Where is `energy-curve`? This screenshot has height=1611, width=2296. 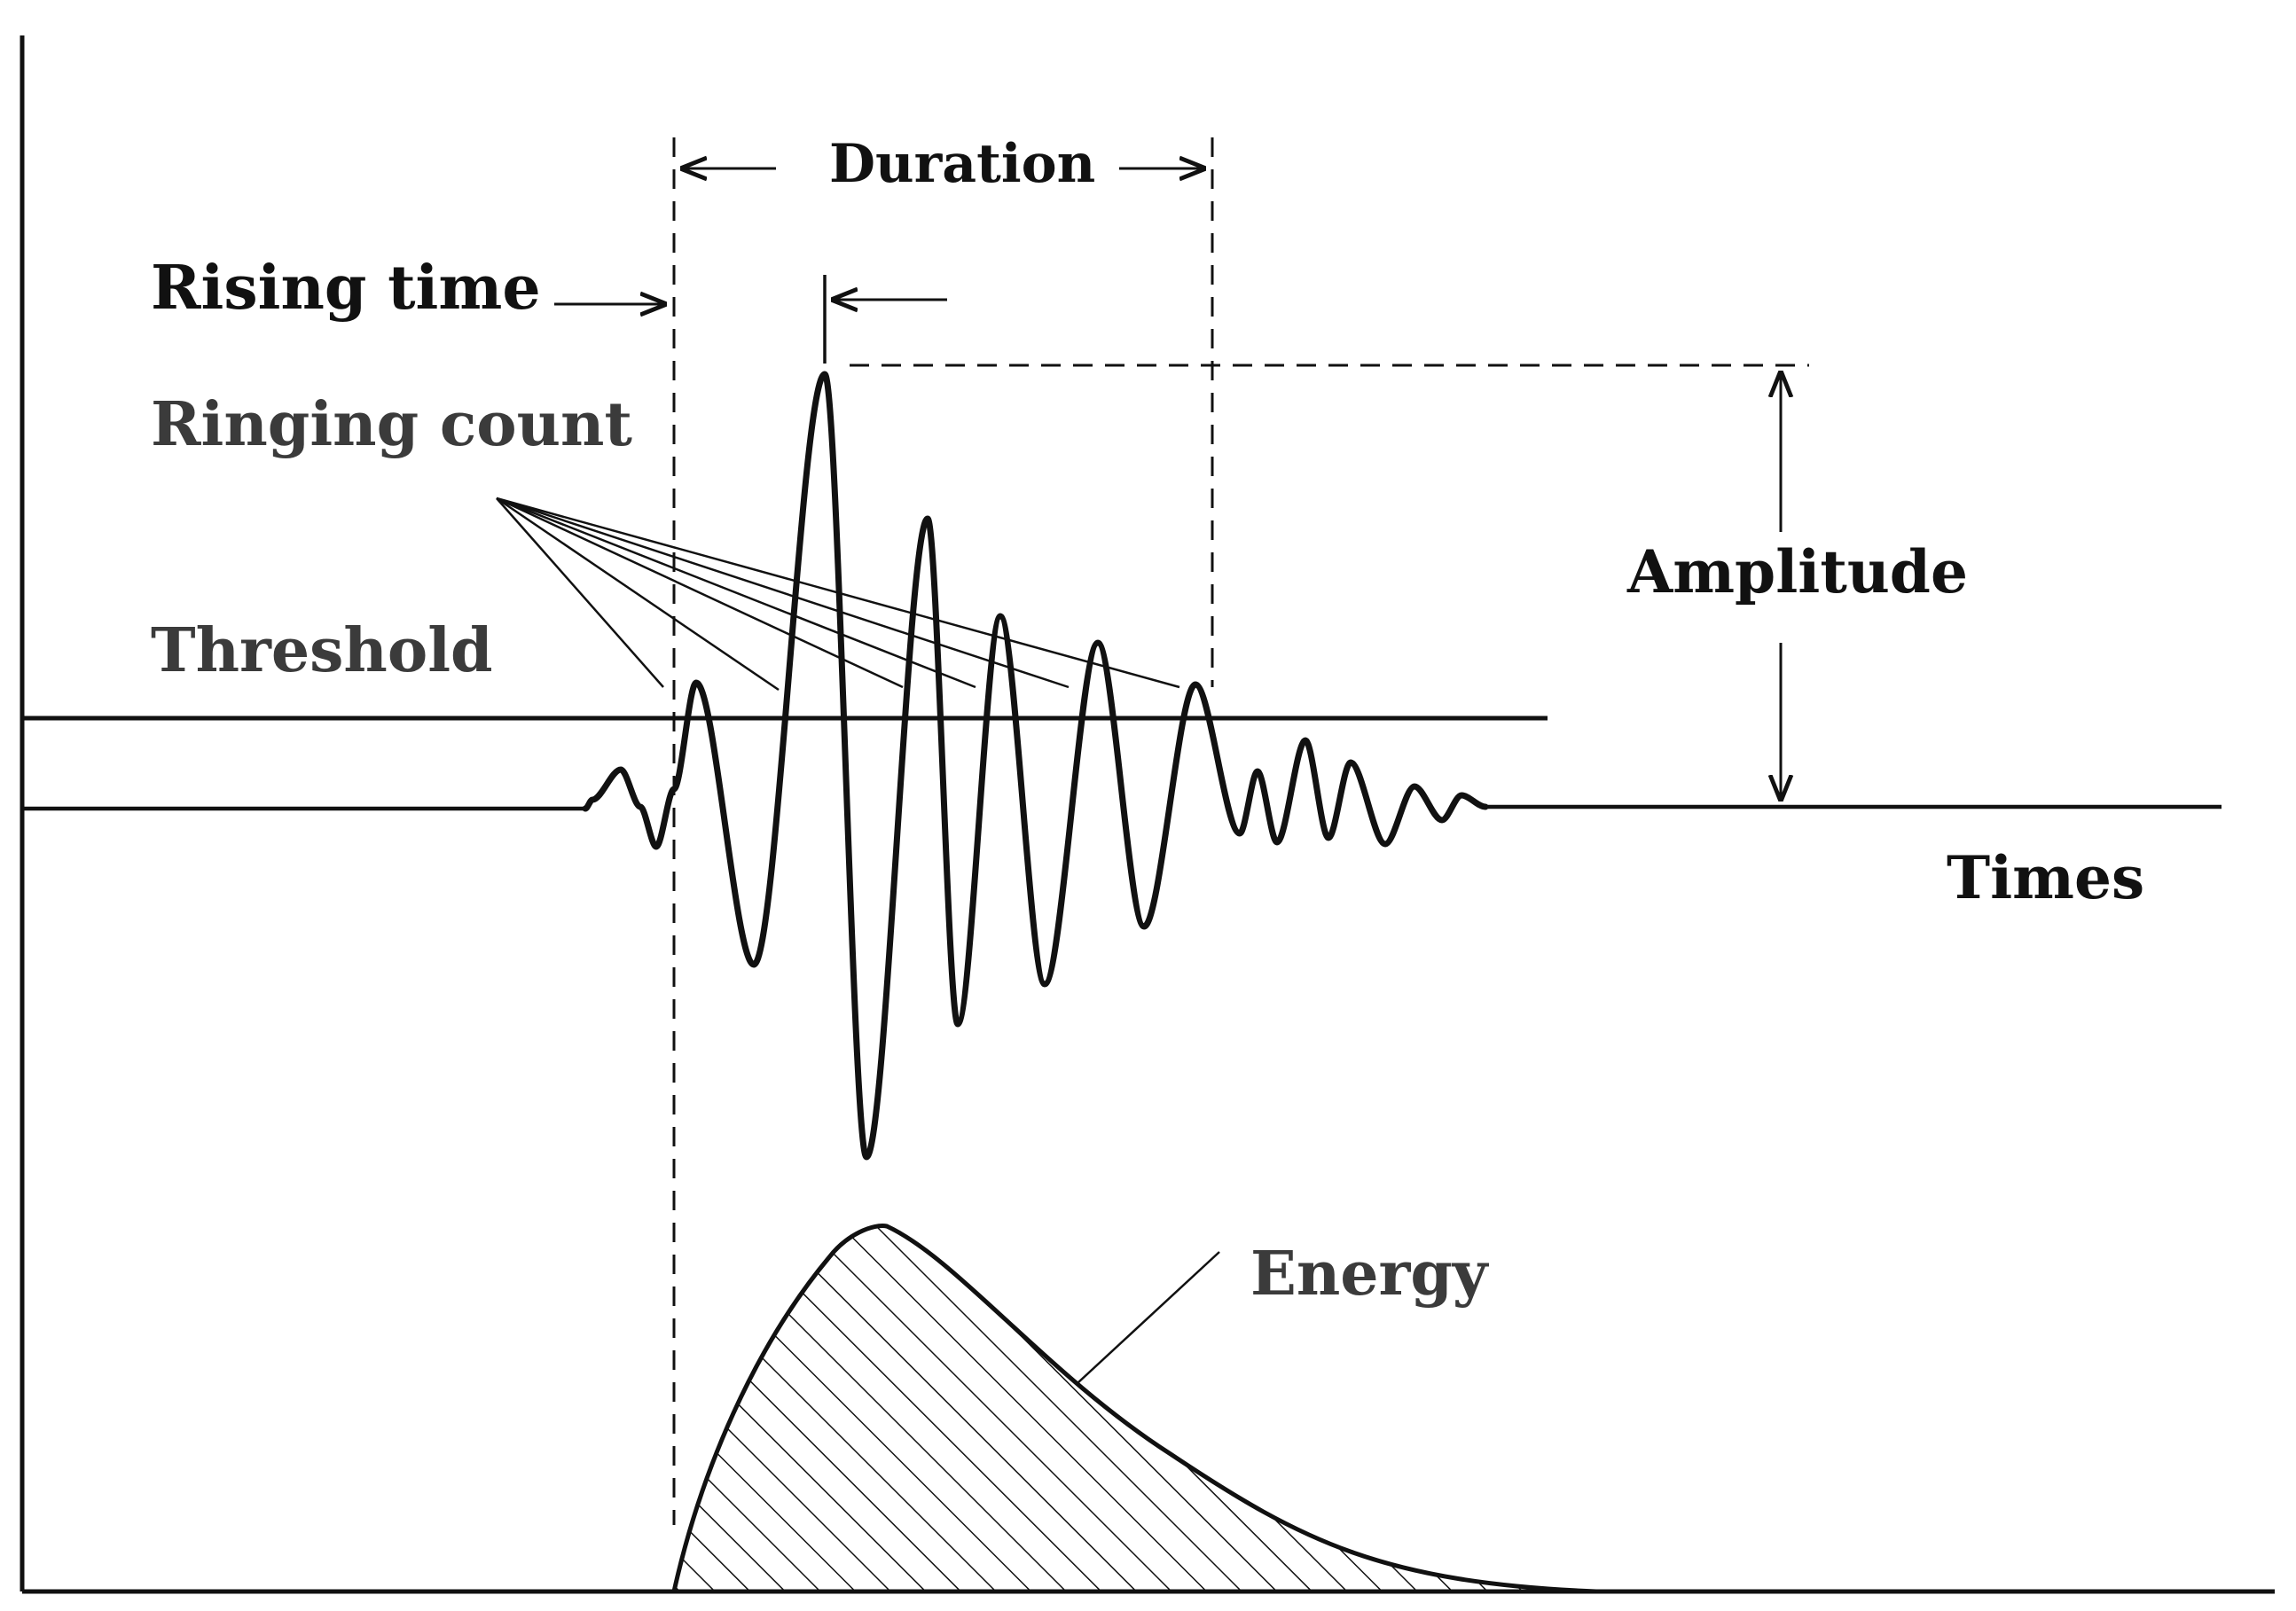
energy-curve is located at coordinates (1134, 1409).